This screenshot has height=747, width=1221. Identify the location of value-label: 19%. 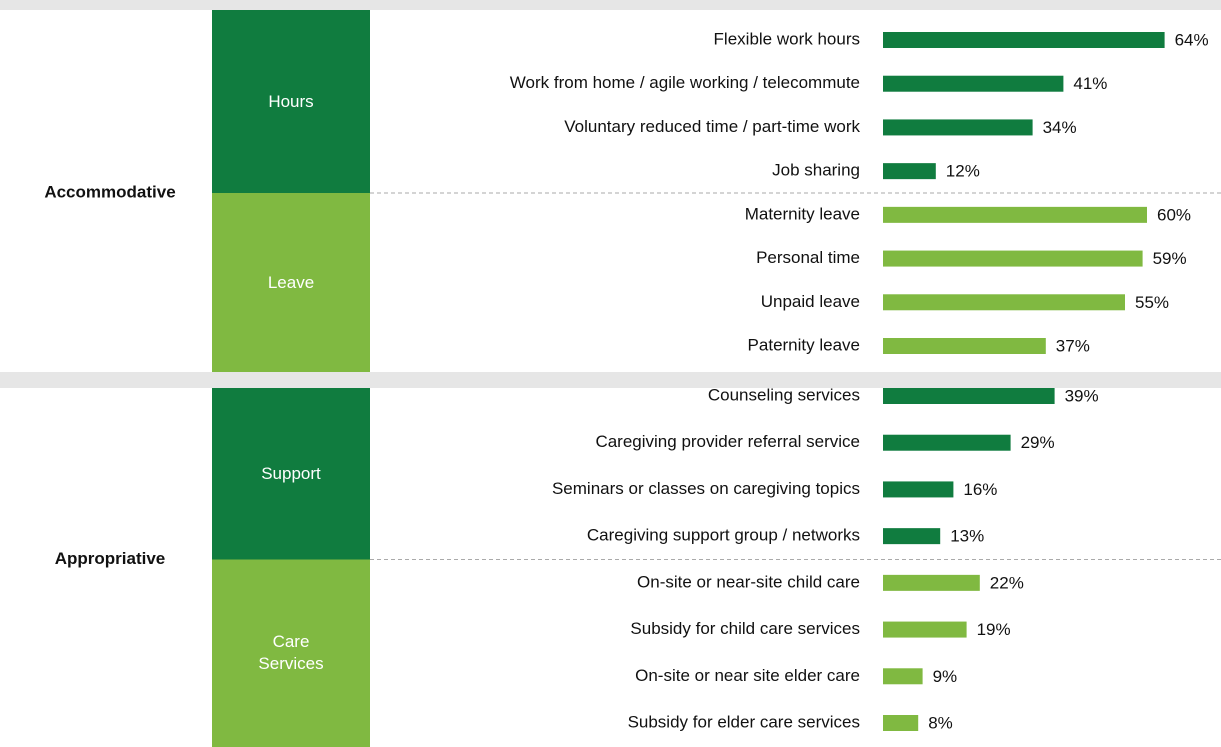
(994, 629).